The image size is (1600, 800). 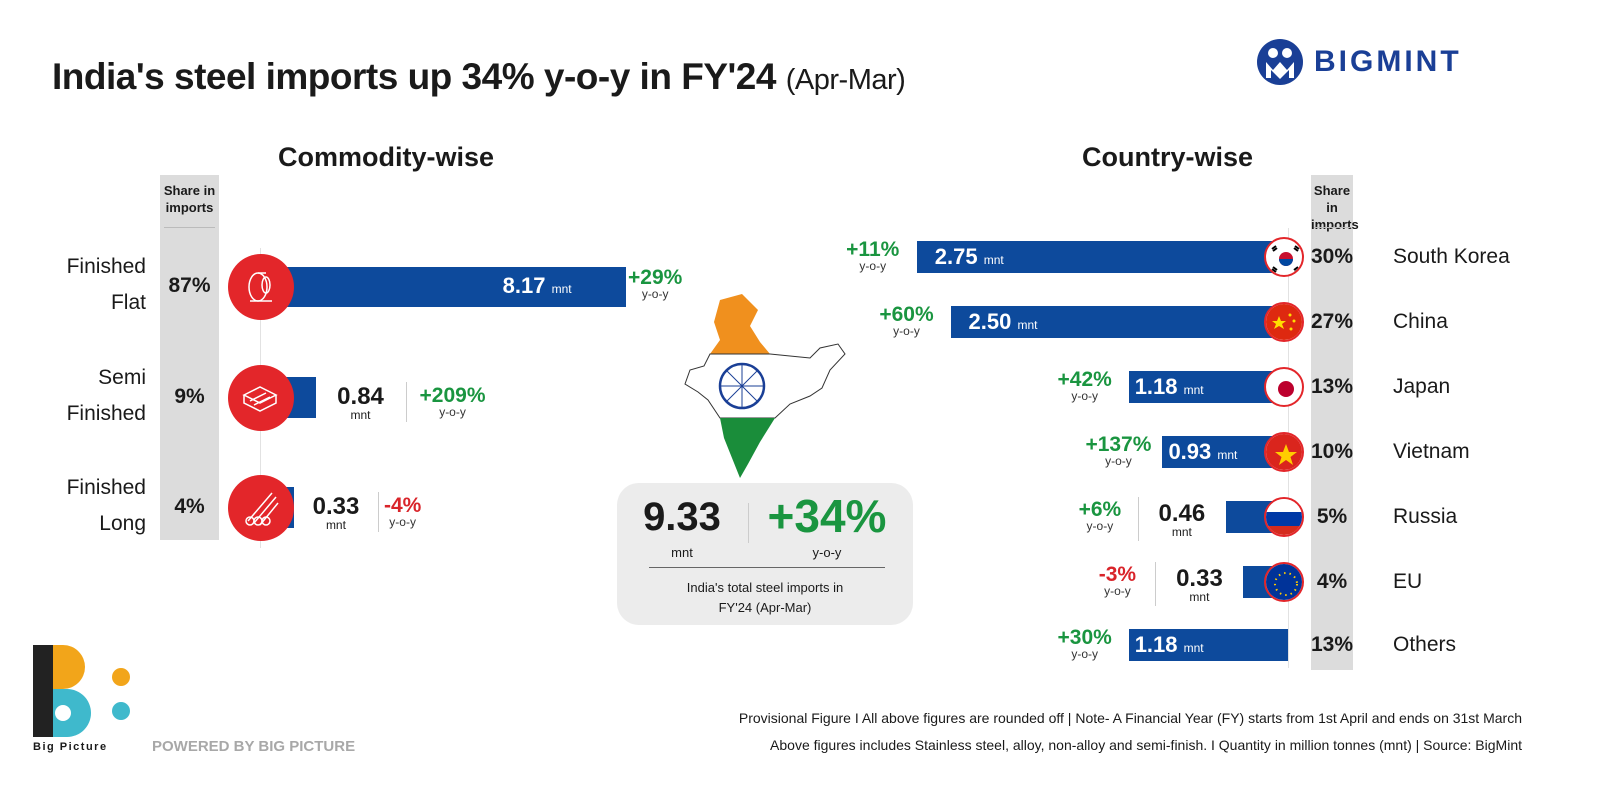 I want to click on china-flag-icon, so click(x=1284, y=322).